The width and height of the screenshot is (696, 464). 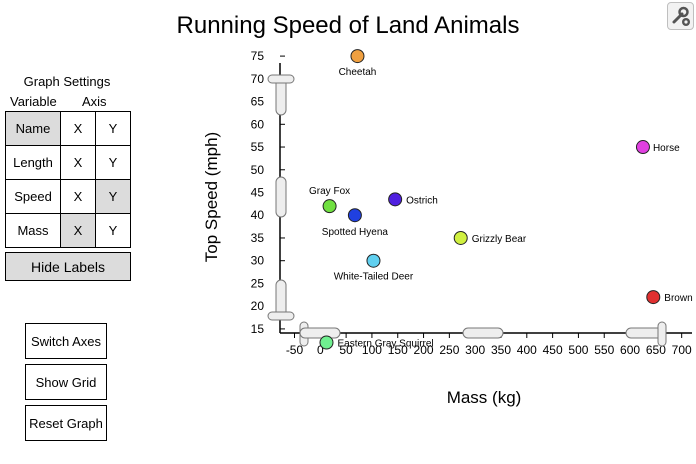 I want to click on x-tick-label: 550, so click(x=604, y=350).